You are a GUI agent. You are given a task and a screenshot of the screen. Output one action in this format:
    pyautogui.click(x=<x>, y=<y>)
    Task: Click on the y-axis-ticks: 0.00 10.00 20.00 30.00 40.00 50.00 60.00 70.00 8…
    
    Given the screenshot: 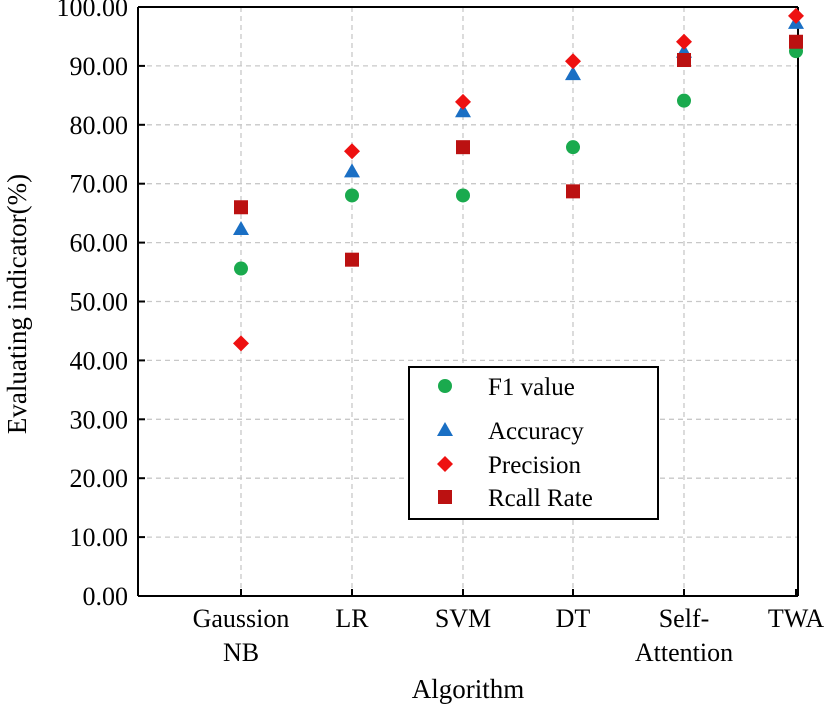 What is the action you would take?
    pyautogui.click(x=101, y=305)
    